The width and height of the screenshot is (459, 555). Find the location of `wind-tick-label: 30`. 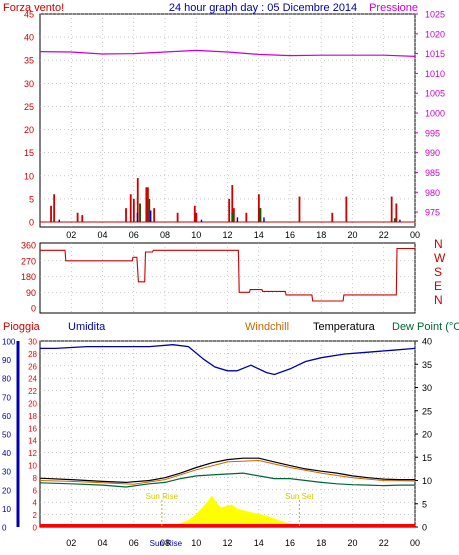

wind-tick-label: 30 is located at coordinates (29, 84).